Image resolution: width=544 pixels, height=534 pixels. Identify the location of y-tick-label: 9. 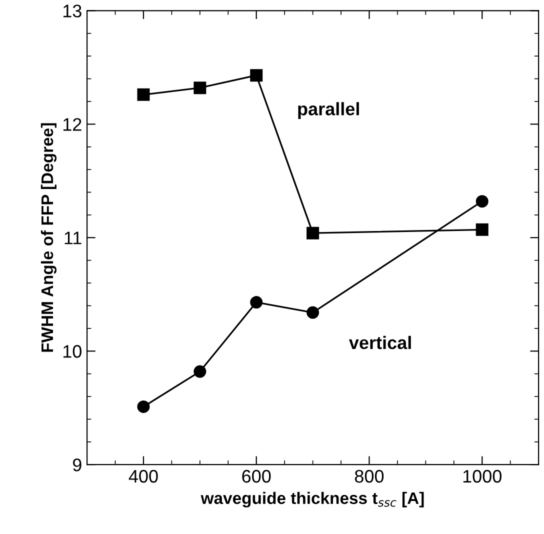
(77, 465).